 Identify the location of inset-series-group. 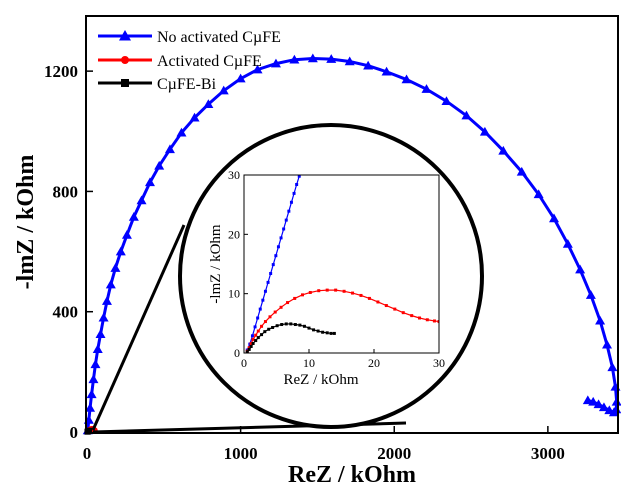
(342, 264).